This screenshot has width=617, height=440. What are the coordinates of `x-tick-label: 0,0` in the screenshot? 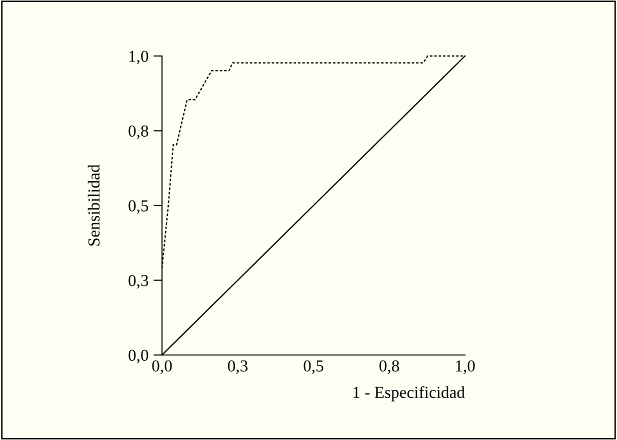 It's located at (162, 367).